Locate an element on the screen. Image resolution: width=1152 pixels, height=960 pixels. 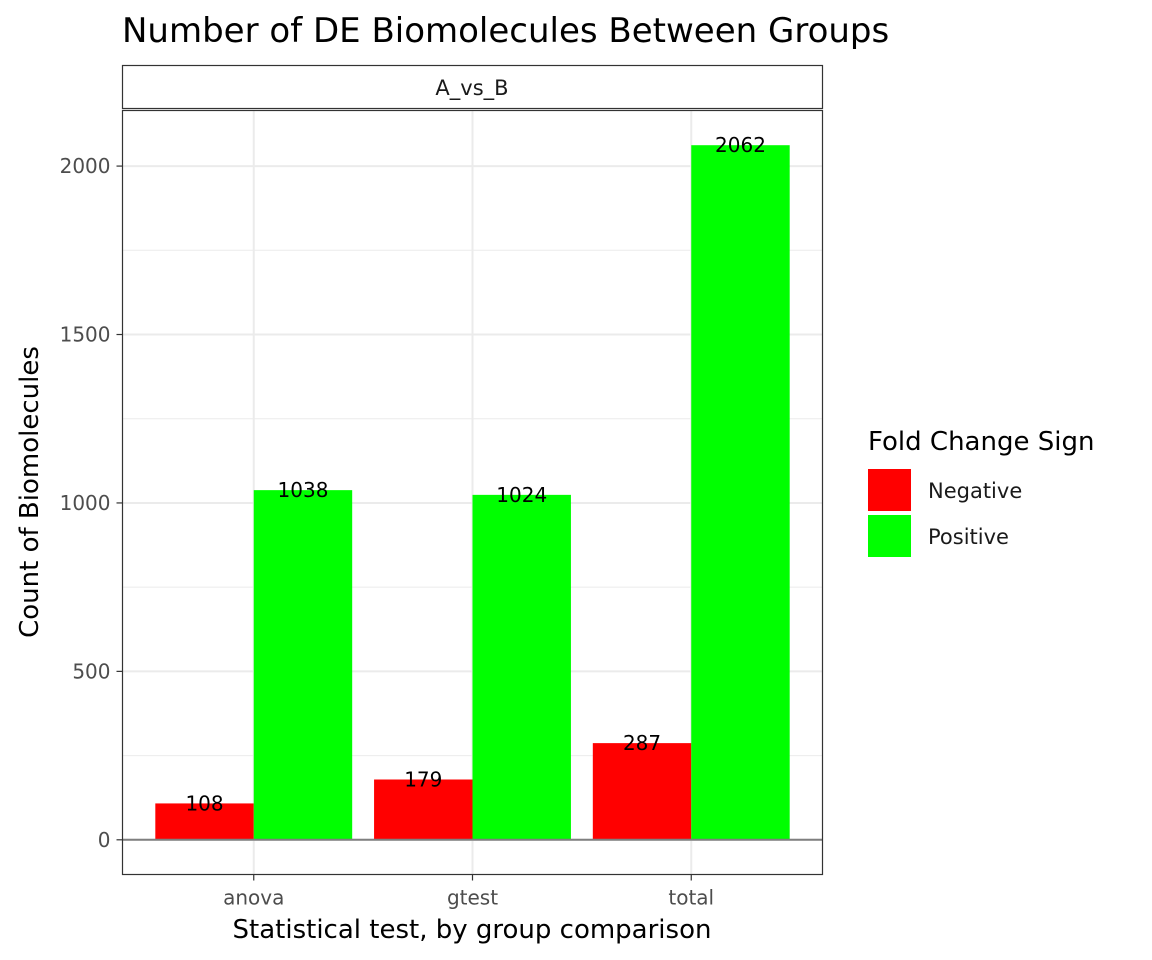
x-tick-label-total: total is located at coordinates (691, 898).